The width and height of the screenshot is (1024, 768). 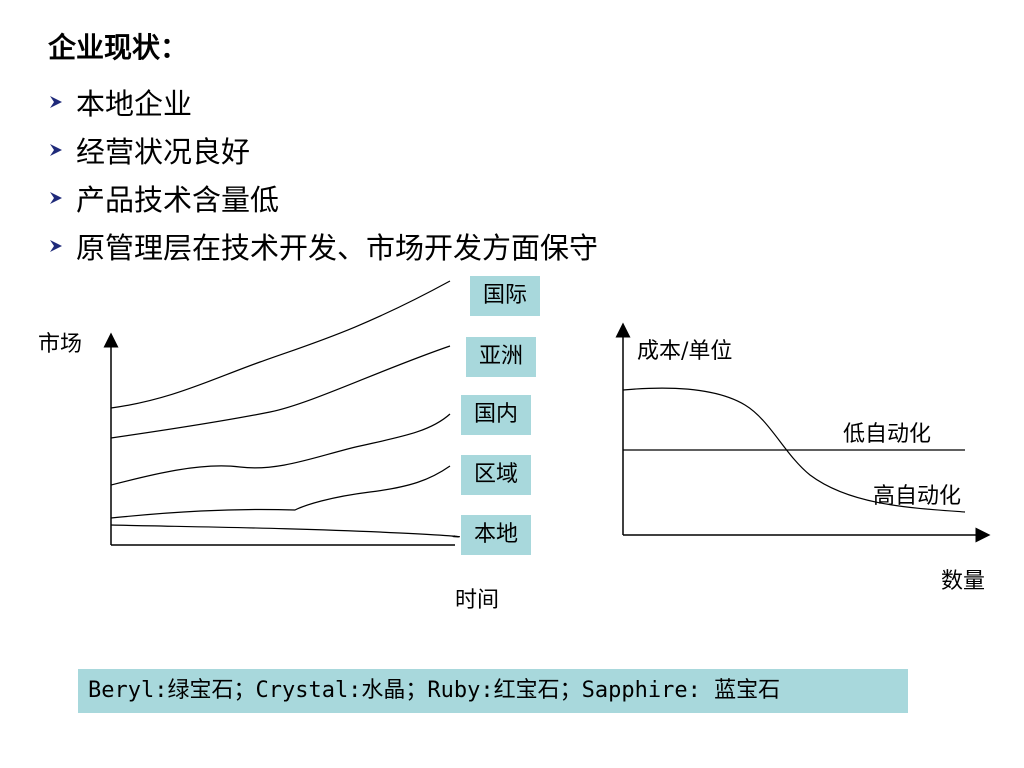 I want to click on level-label-regional: 区域, so click(x=496, y=475).